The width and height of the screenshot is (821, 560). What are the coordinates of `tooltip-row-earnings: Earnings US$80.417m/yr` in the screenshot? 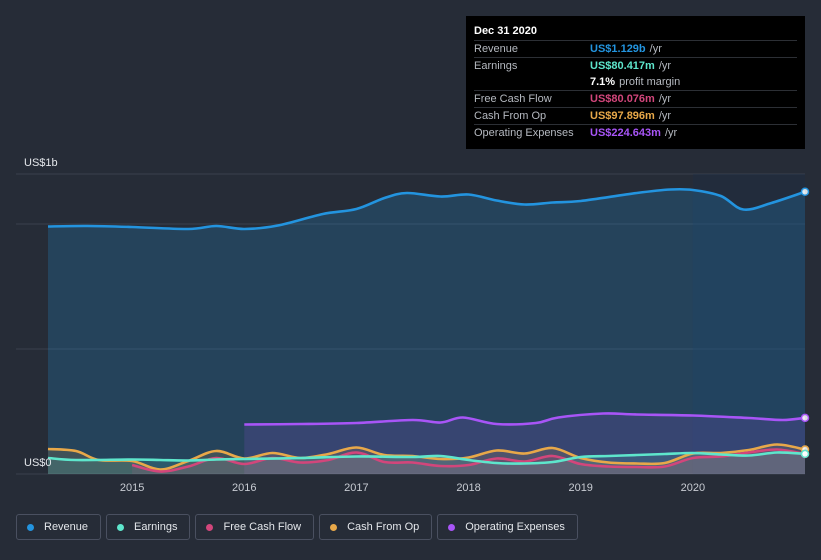 It's located at (635, 65).